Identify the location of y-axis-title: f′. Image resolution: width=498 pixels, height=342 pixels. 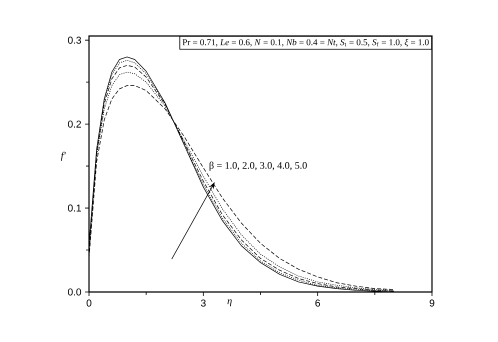
(63, 156).